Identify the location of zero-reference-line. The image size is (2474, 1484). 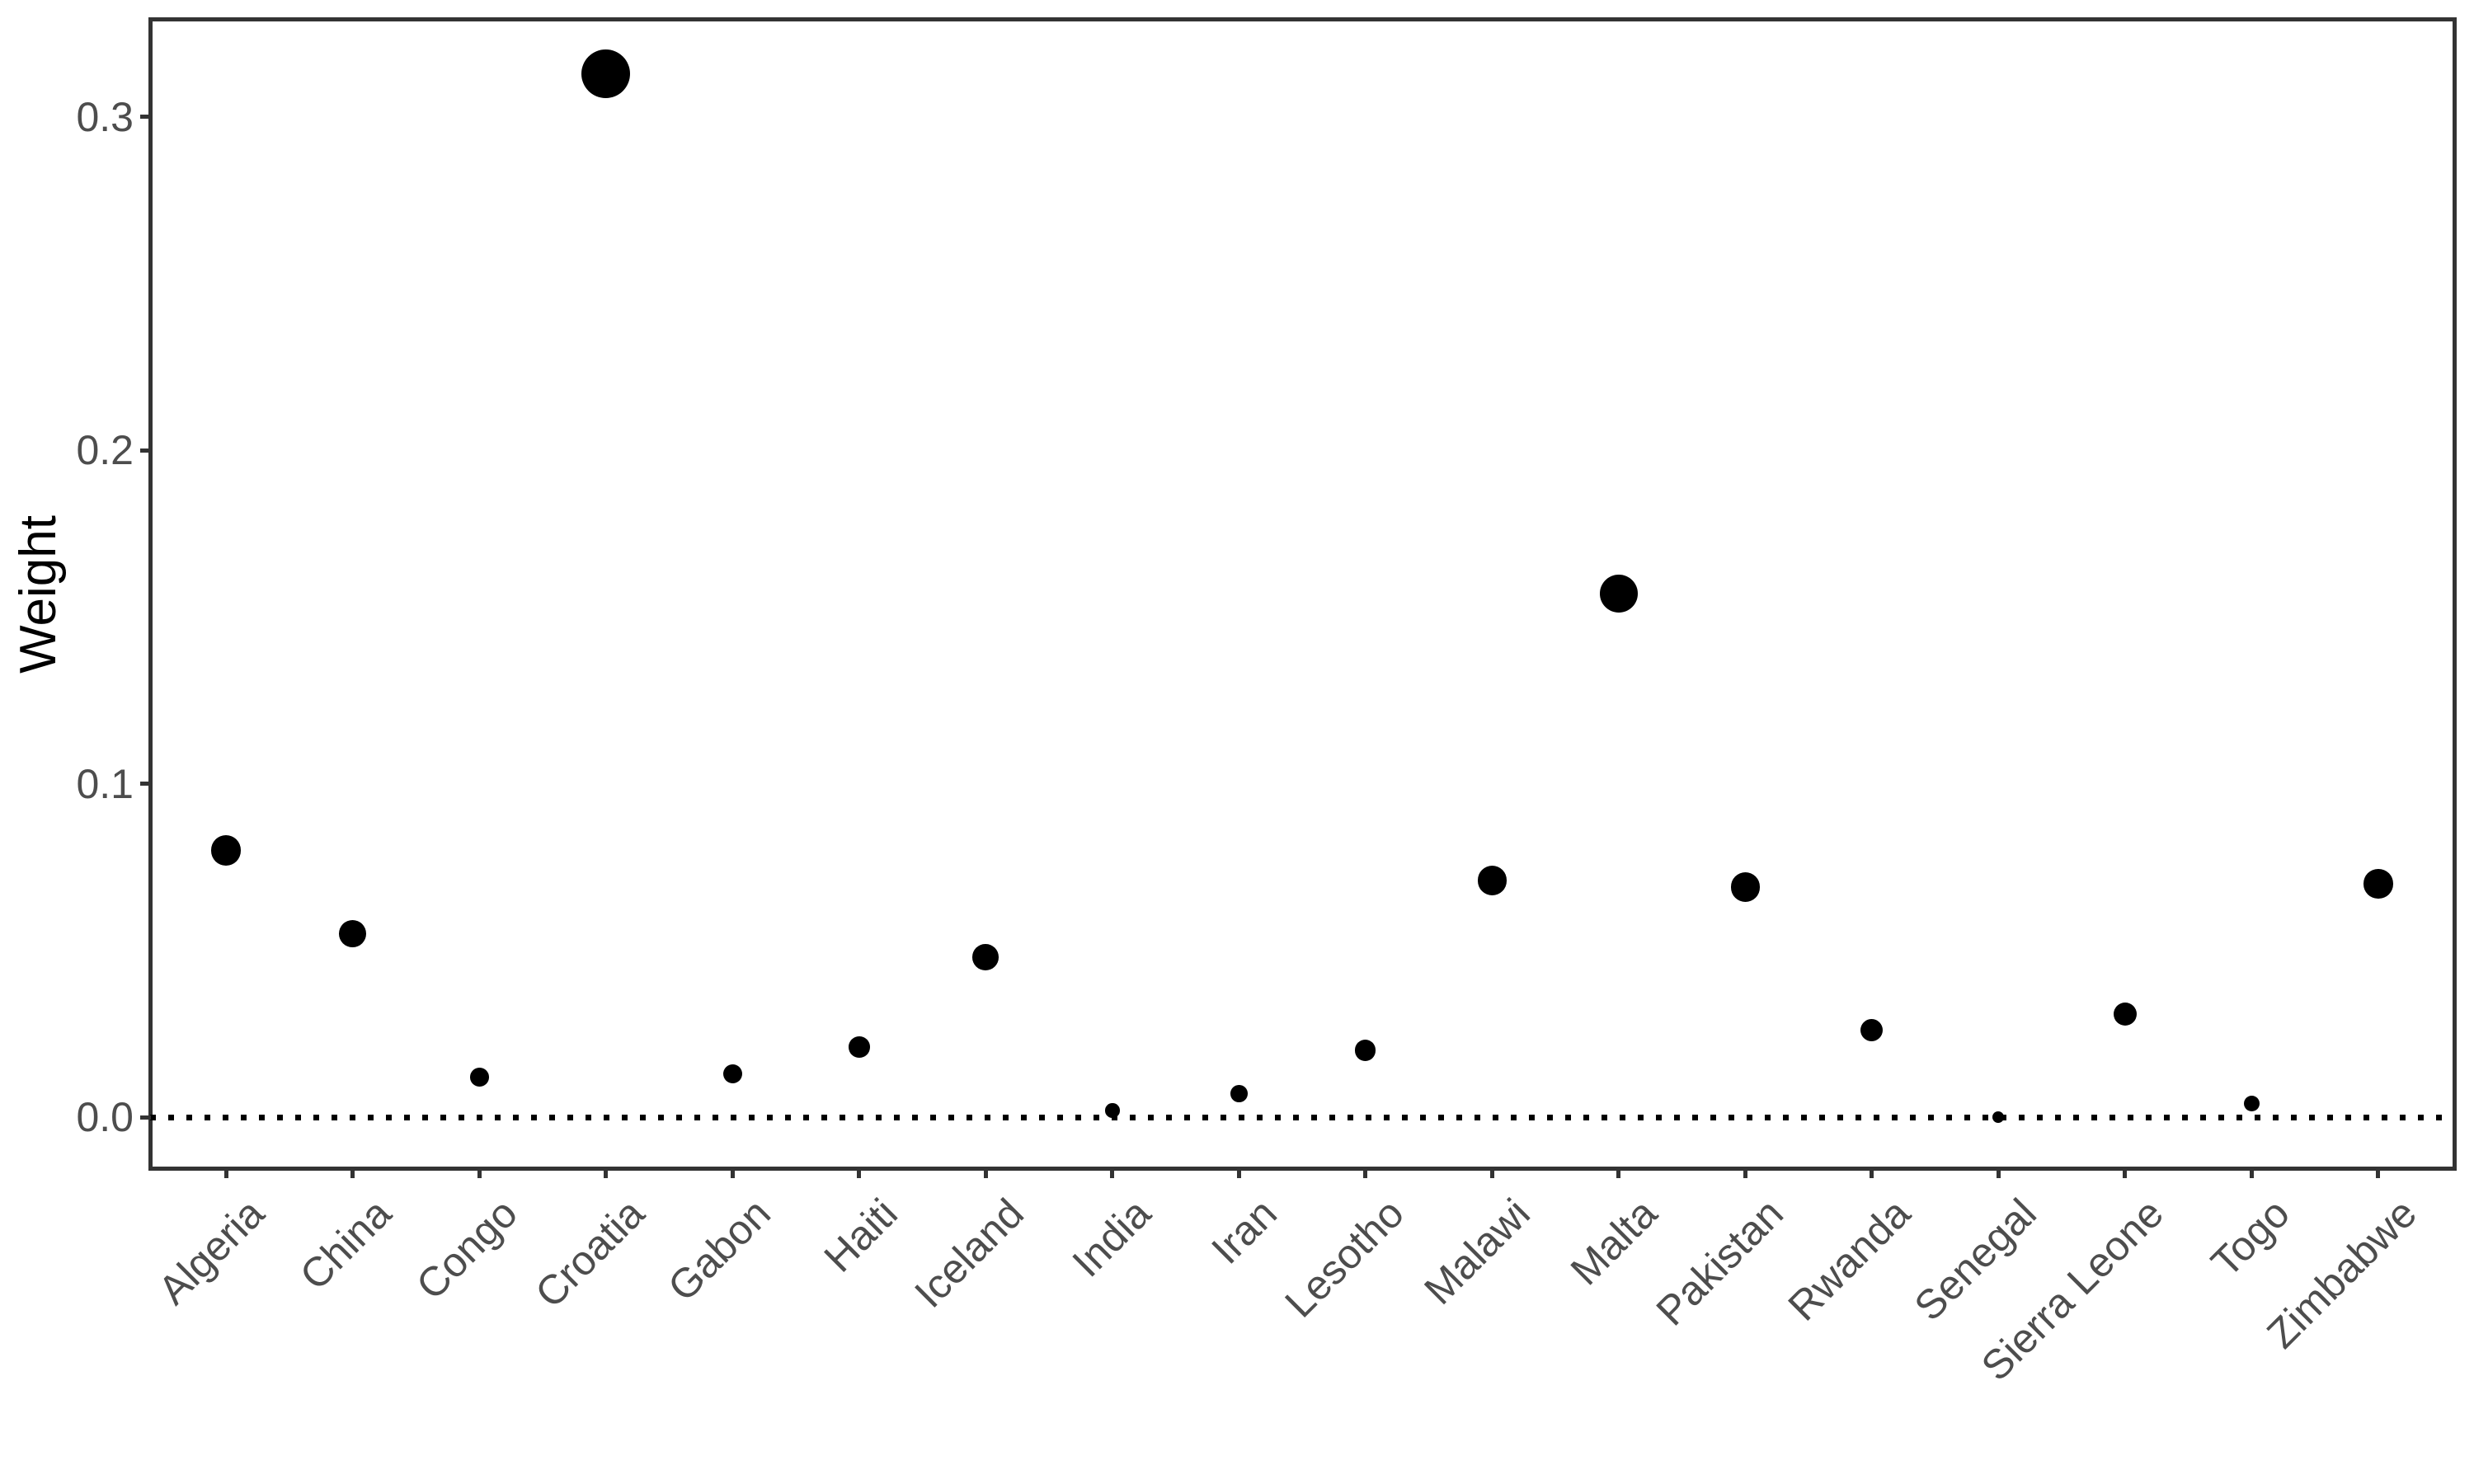
(1302, 1117).